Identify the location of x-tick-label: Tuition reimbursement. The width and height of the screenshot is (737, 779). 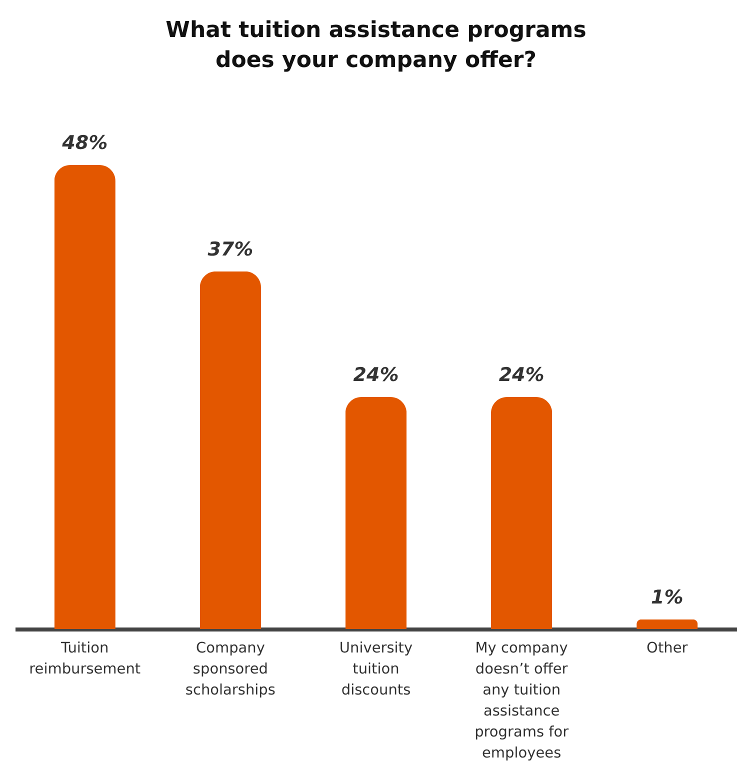
(85, 659).